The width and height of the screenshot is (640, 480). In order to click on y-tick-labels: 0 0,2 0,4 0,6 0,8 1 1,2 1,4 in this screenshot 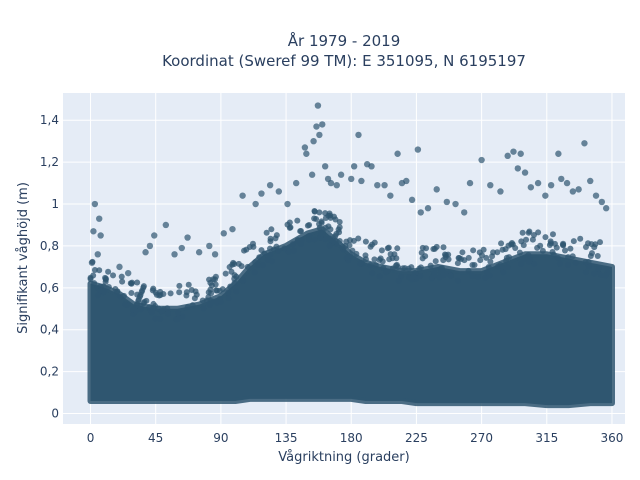, I will do `click(49, 266)`.